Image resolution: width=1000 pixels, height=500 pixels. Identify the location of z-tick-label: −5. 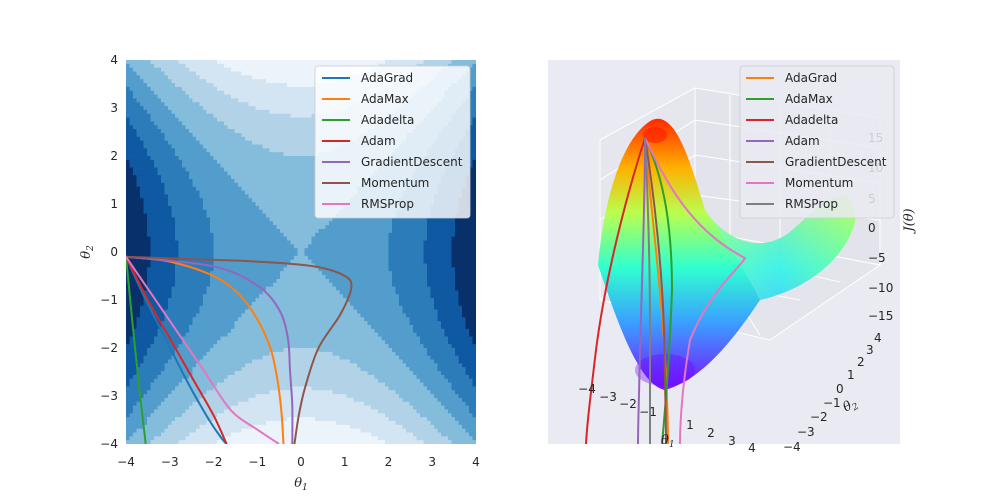
(877, 258).